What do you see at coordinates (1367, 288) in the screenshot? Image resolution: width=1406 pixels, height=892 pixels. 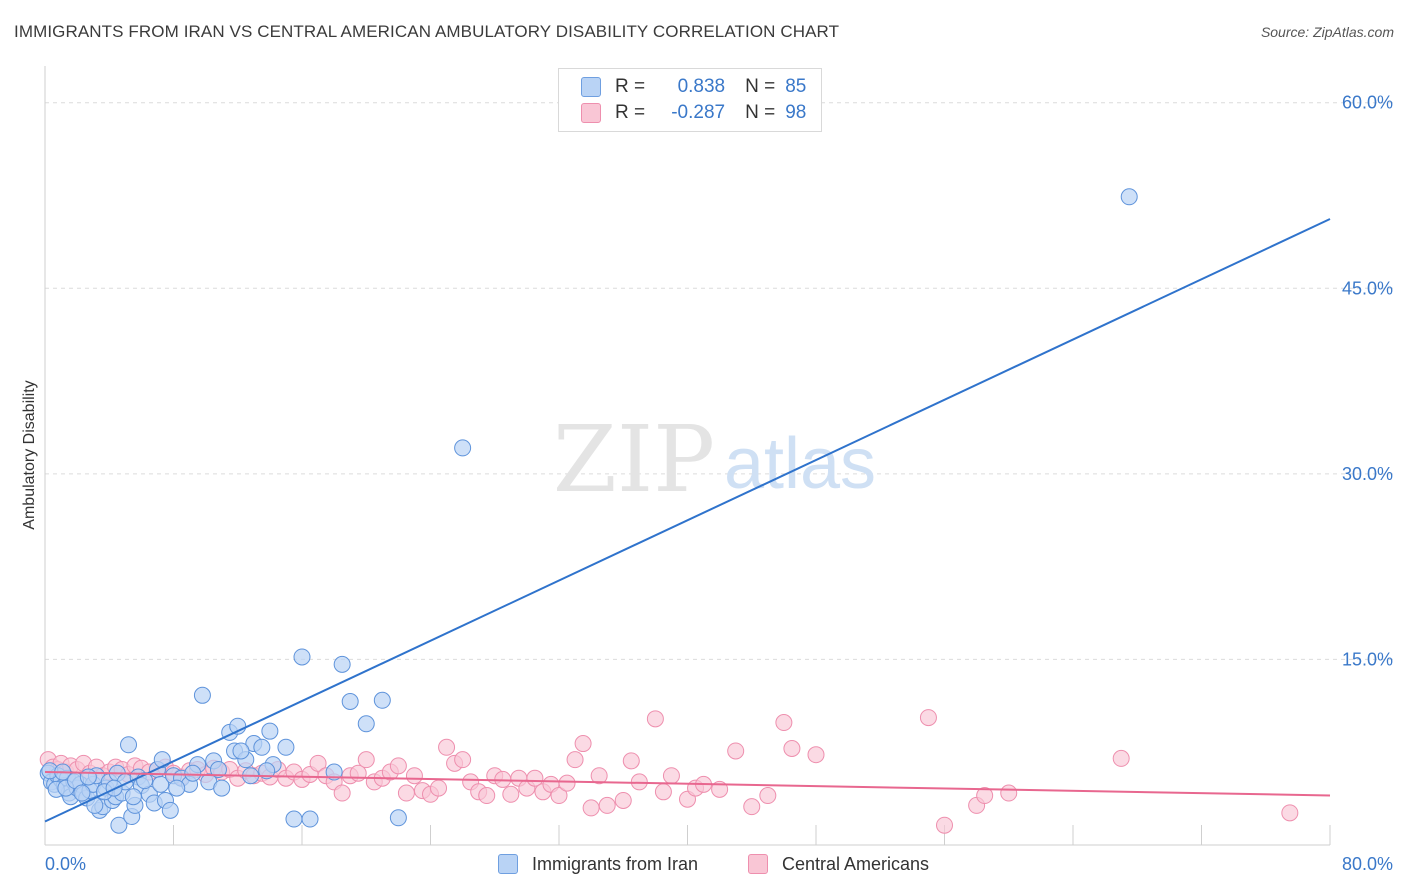 I see `y-tick-label: 45.0%` at bounding box center [1367, 288].